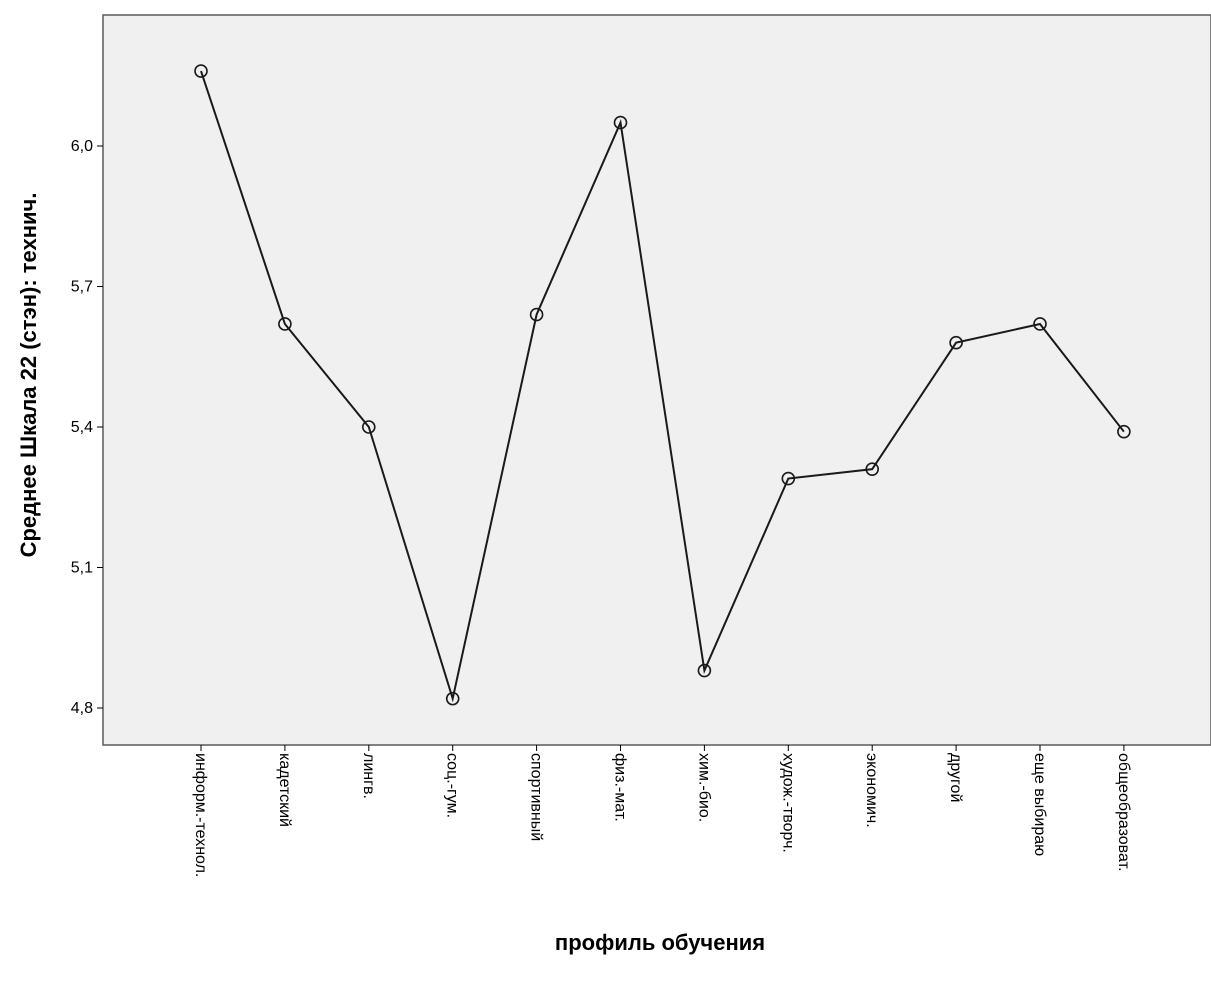 The height and width of the screenshot is (981, 1211). What do you see at coordinates (200, 815) in the screenshot?
I see `x-tick-label: информ.-технол.` at bounding box center [200, 815].